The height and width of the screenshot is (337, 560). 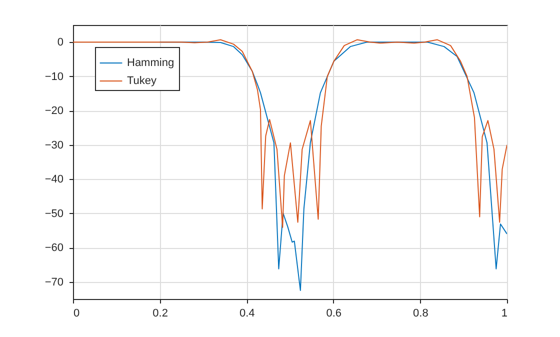 I want to click on legend-label: Tukey, so click(x=142, y=81).